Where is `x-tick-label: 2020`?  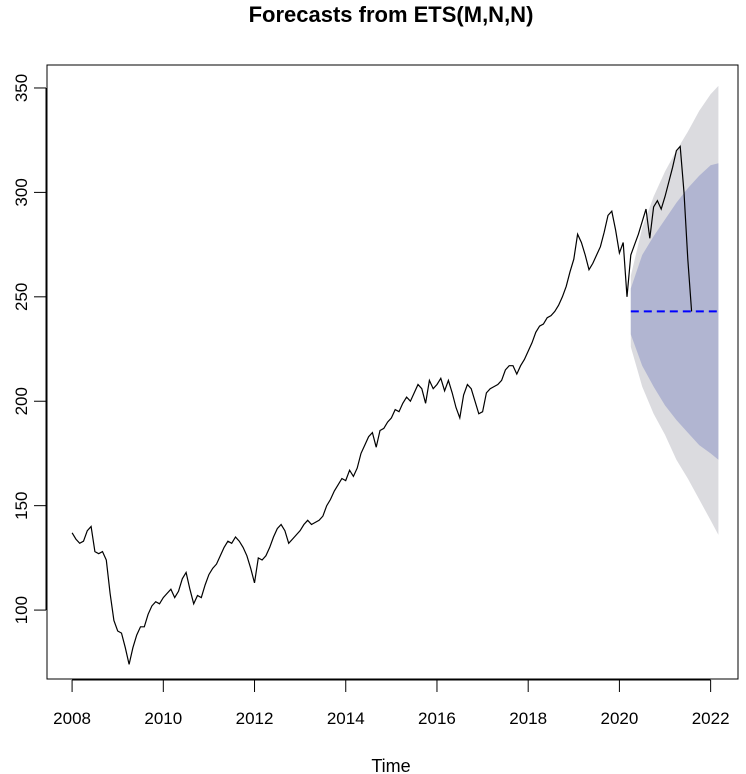 x-tick-label: 2020 is located at coordinates (619, 718).